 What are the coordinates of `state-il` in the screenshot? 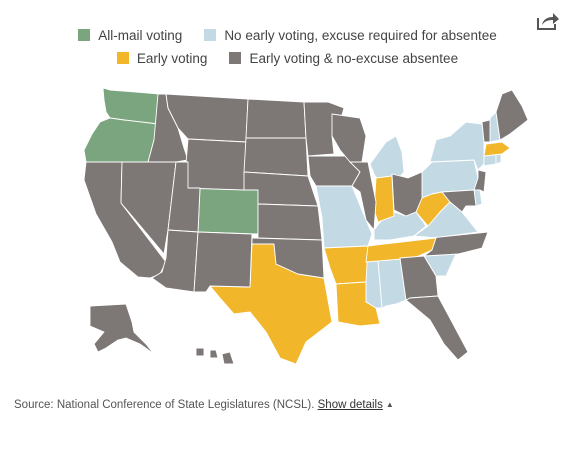 It's located at (363, 196).